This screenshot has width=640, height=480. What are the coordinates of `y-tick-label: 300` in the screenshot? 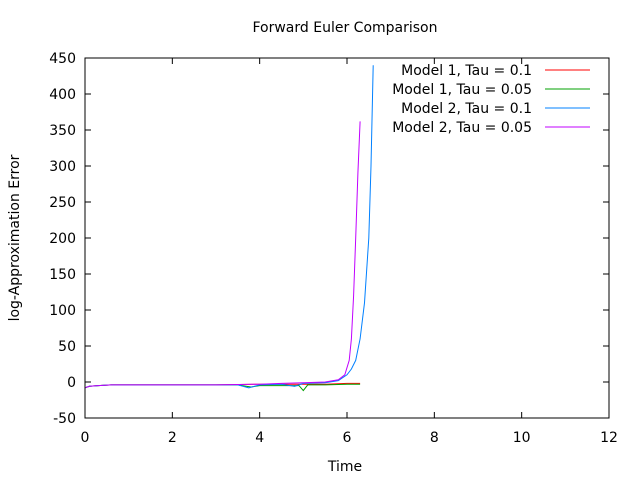 It's located at (62, 167).